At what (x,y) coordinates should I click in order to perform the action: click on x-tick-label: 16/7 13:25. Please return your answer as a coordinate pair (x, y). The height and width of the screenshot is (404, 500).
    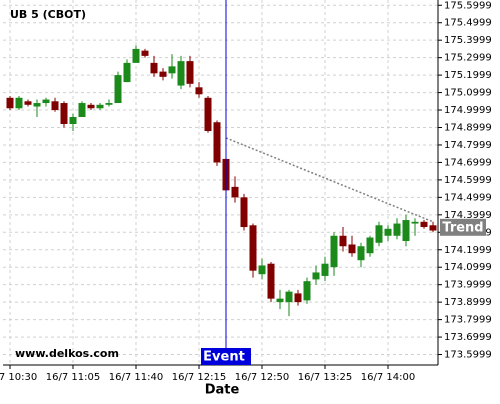
    Looking at the image, I should click on (325, 377).